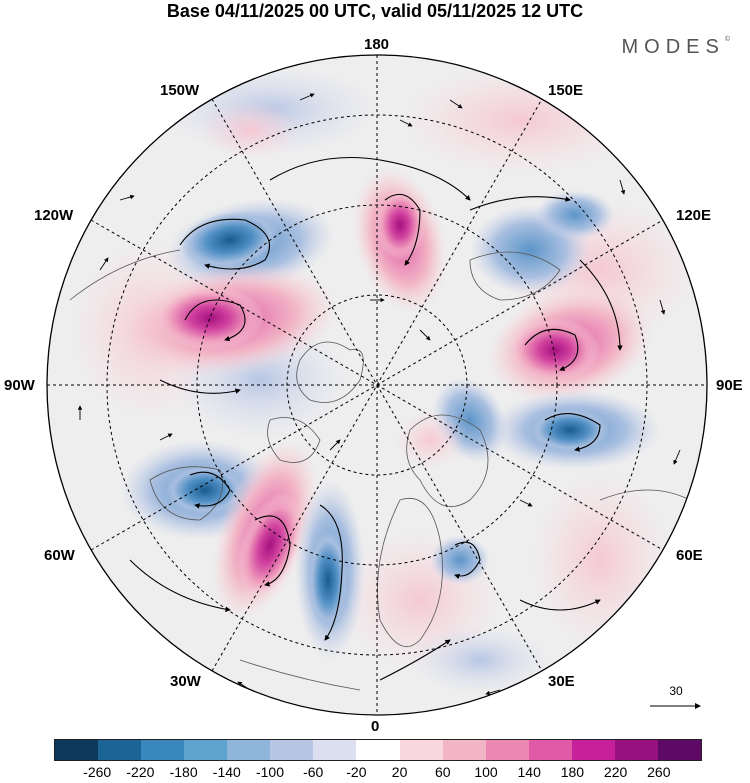 This screenshot has height=783, width=750. Describe the element at coordinates (675, 706) in the screenshot. I see `reference-arrow` at that location.